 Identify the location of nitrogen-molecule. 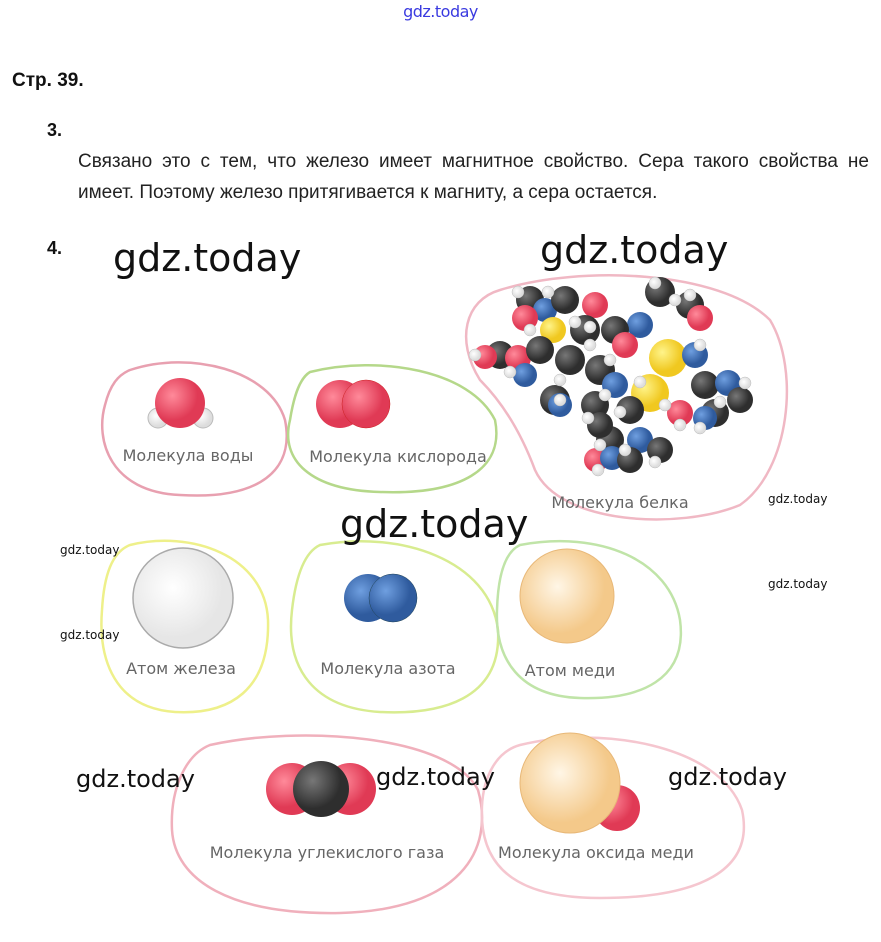
(381, 598).